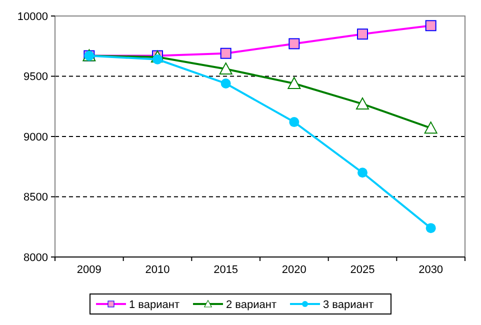 The image size is (481, 325). Describe the element at coordinates (348, 304) in the screenshot. I see `legend-label: 3 вариант` at that location.